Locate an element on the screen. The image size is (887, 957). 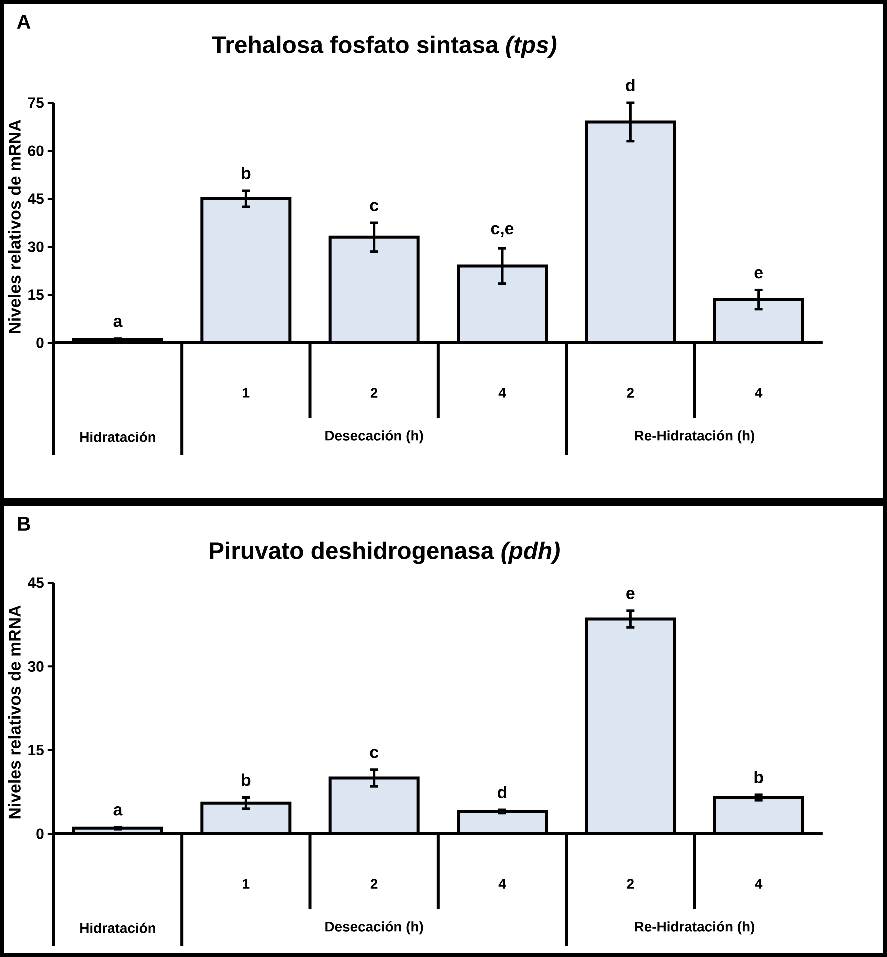
text: B is located at coordinates (24, 524).